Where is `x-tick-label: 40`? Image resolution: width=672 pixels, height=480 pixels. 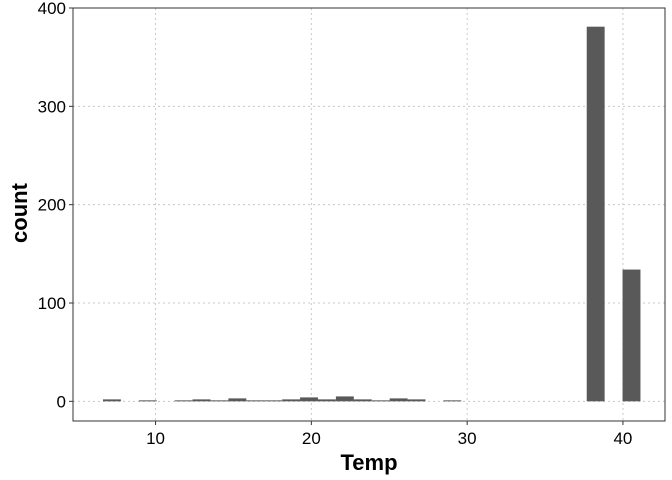
x-tick-label: 40 is located at coordinates (622, 438).